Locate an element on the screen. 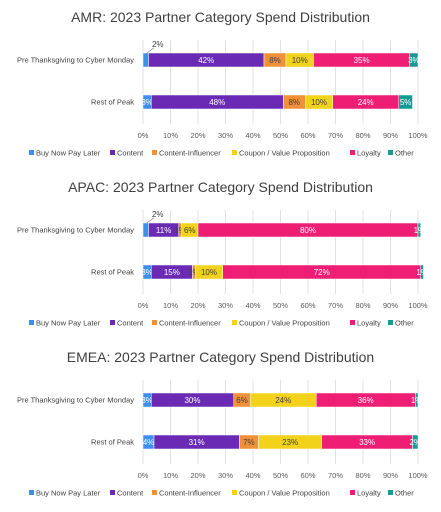  data-label: 42% is located at coordinates (206, 60).